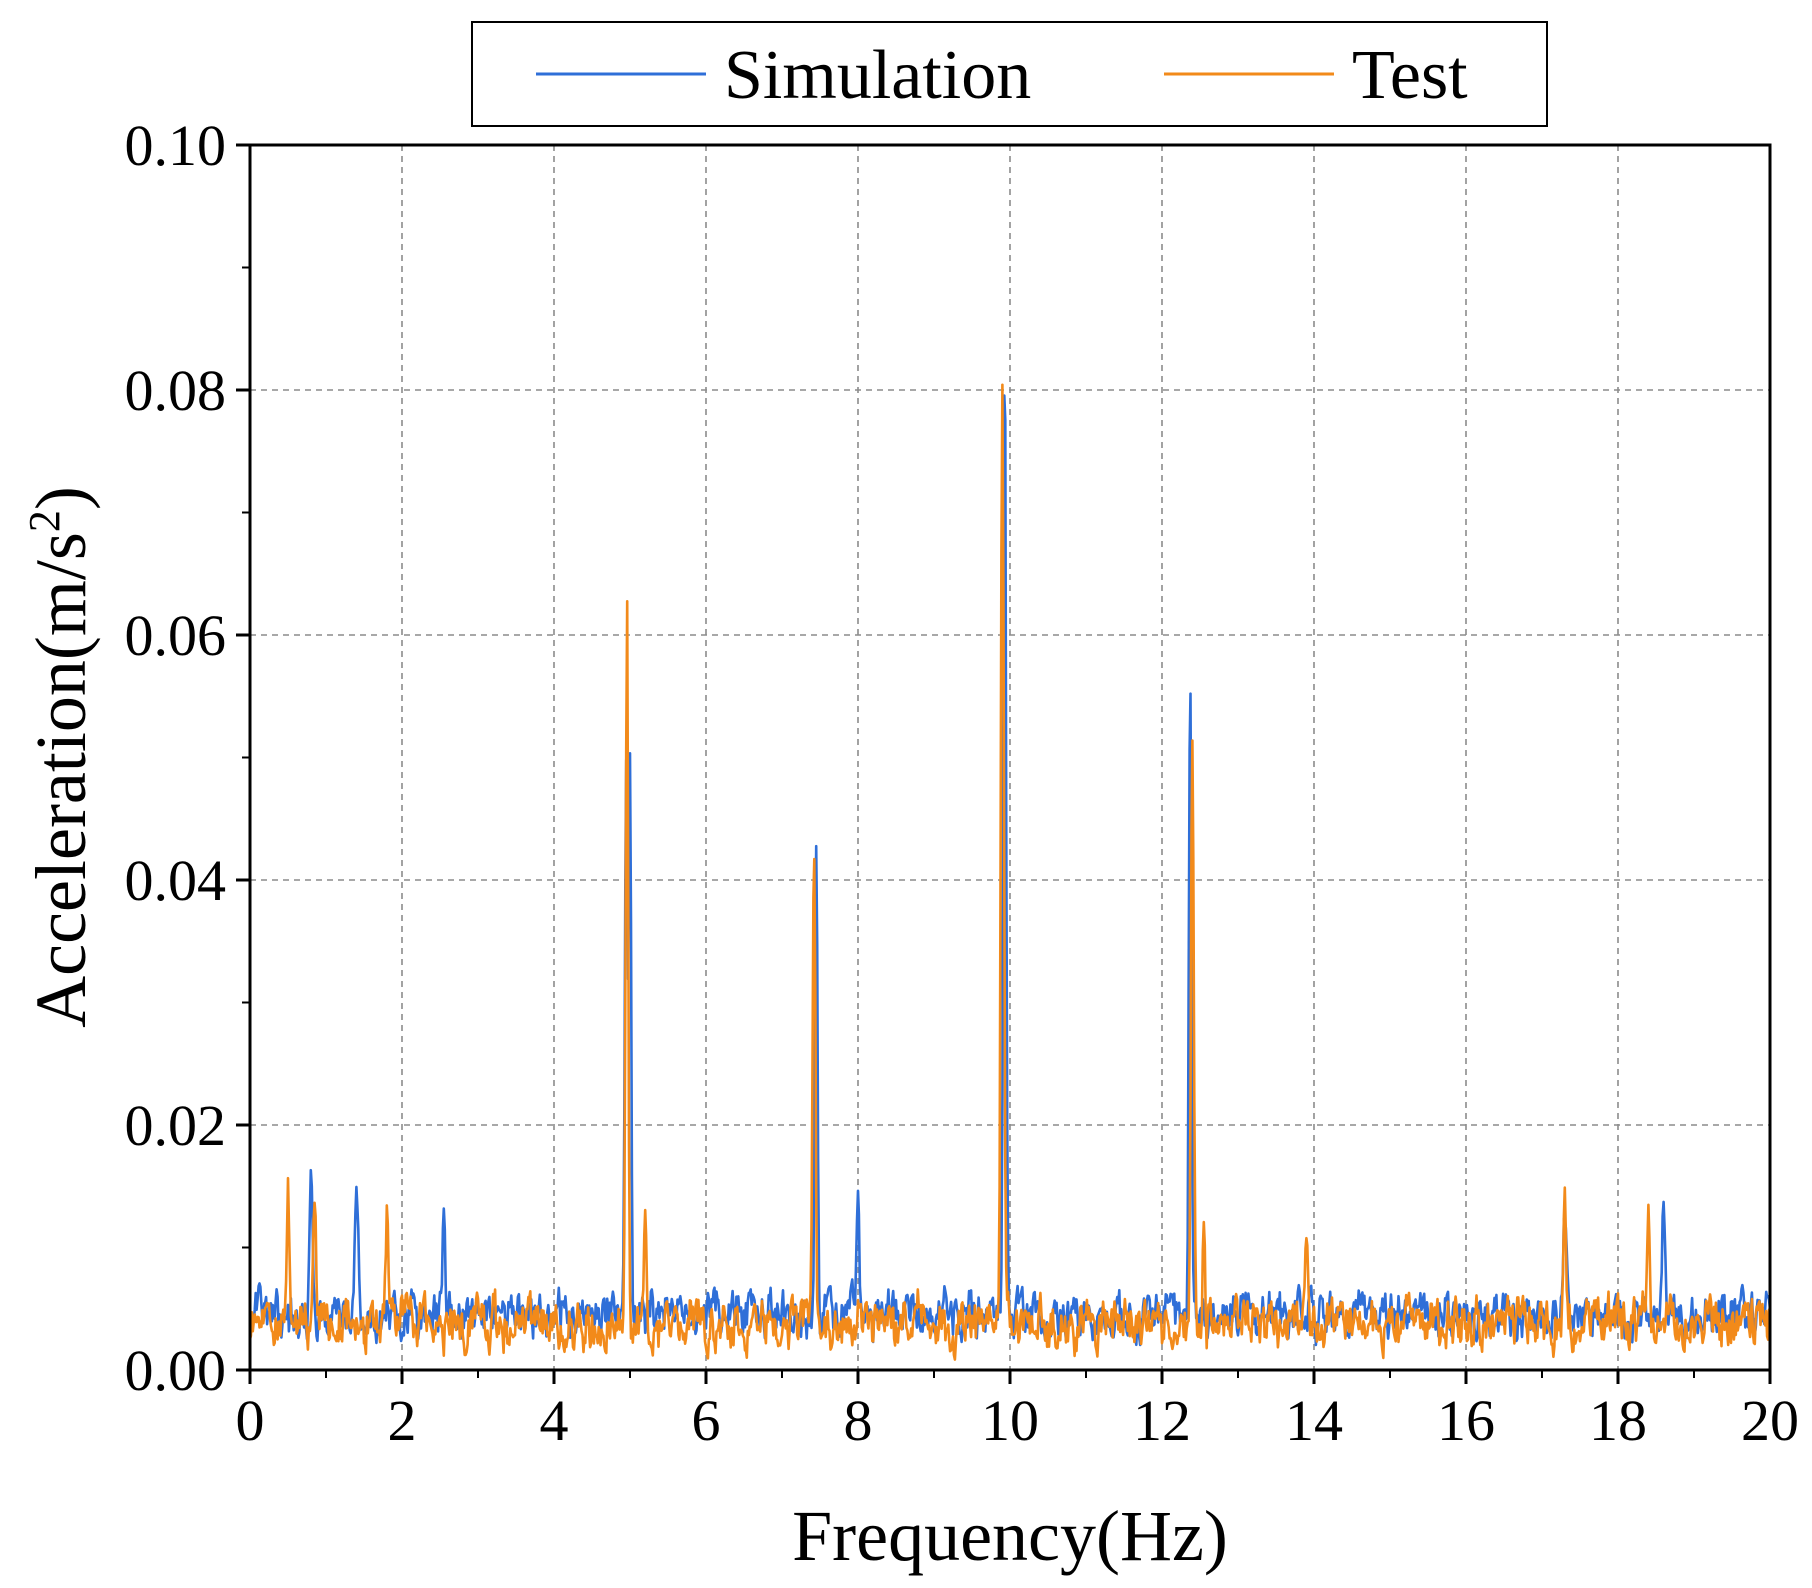 This screenshot has width=1812, height=1588. I want to click on y-axis-label: Acceleration(m/s2), so click(60, 757).